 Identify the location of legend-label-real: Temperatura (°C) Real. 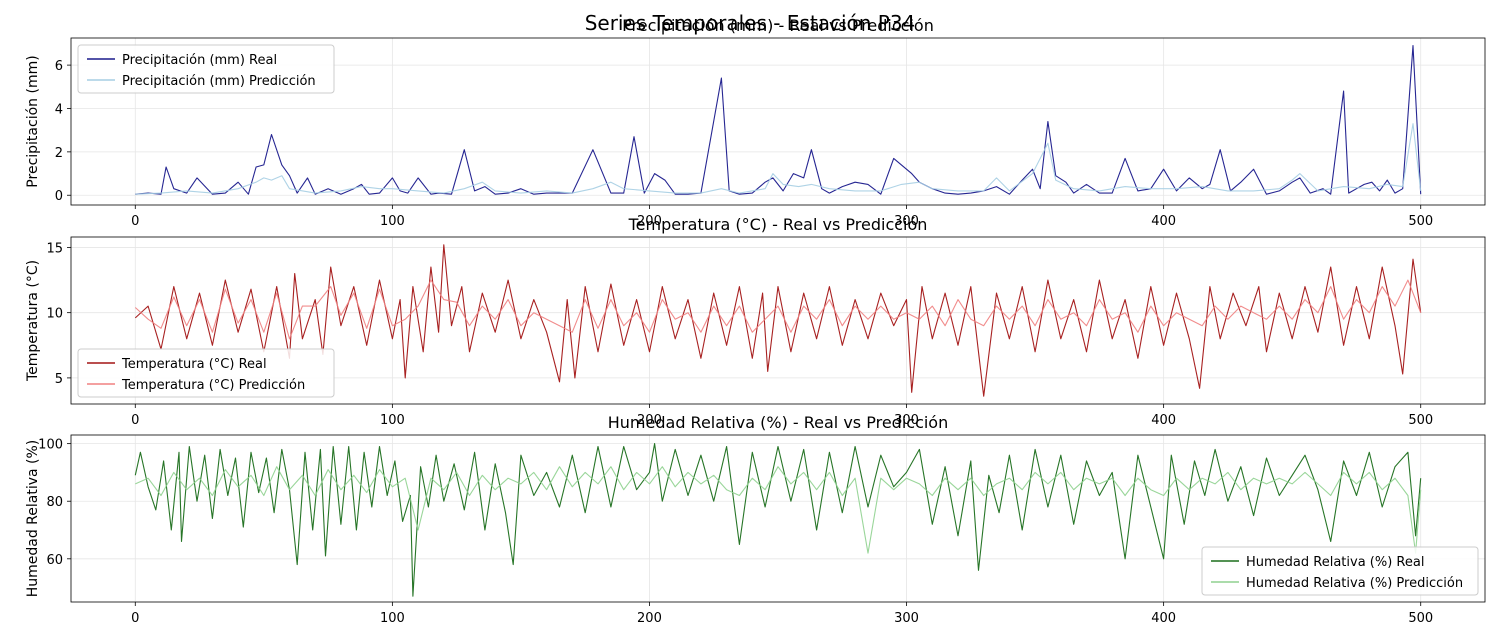
(194, 364).